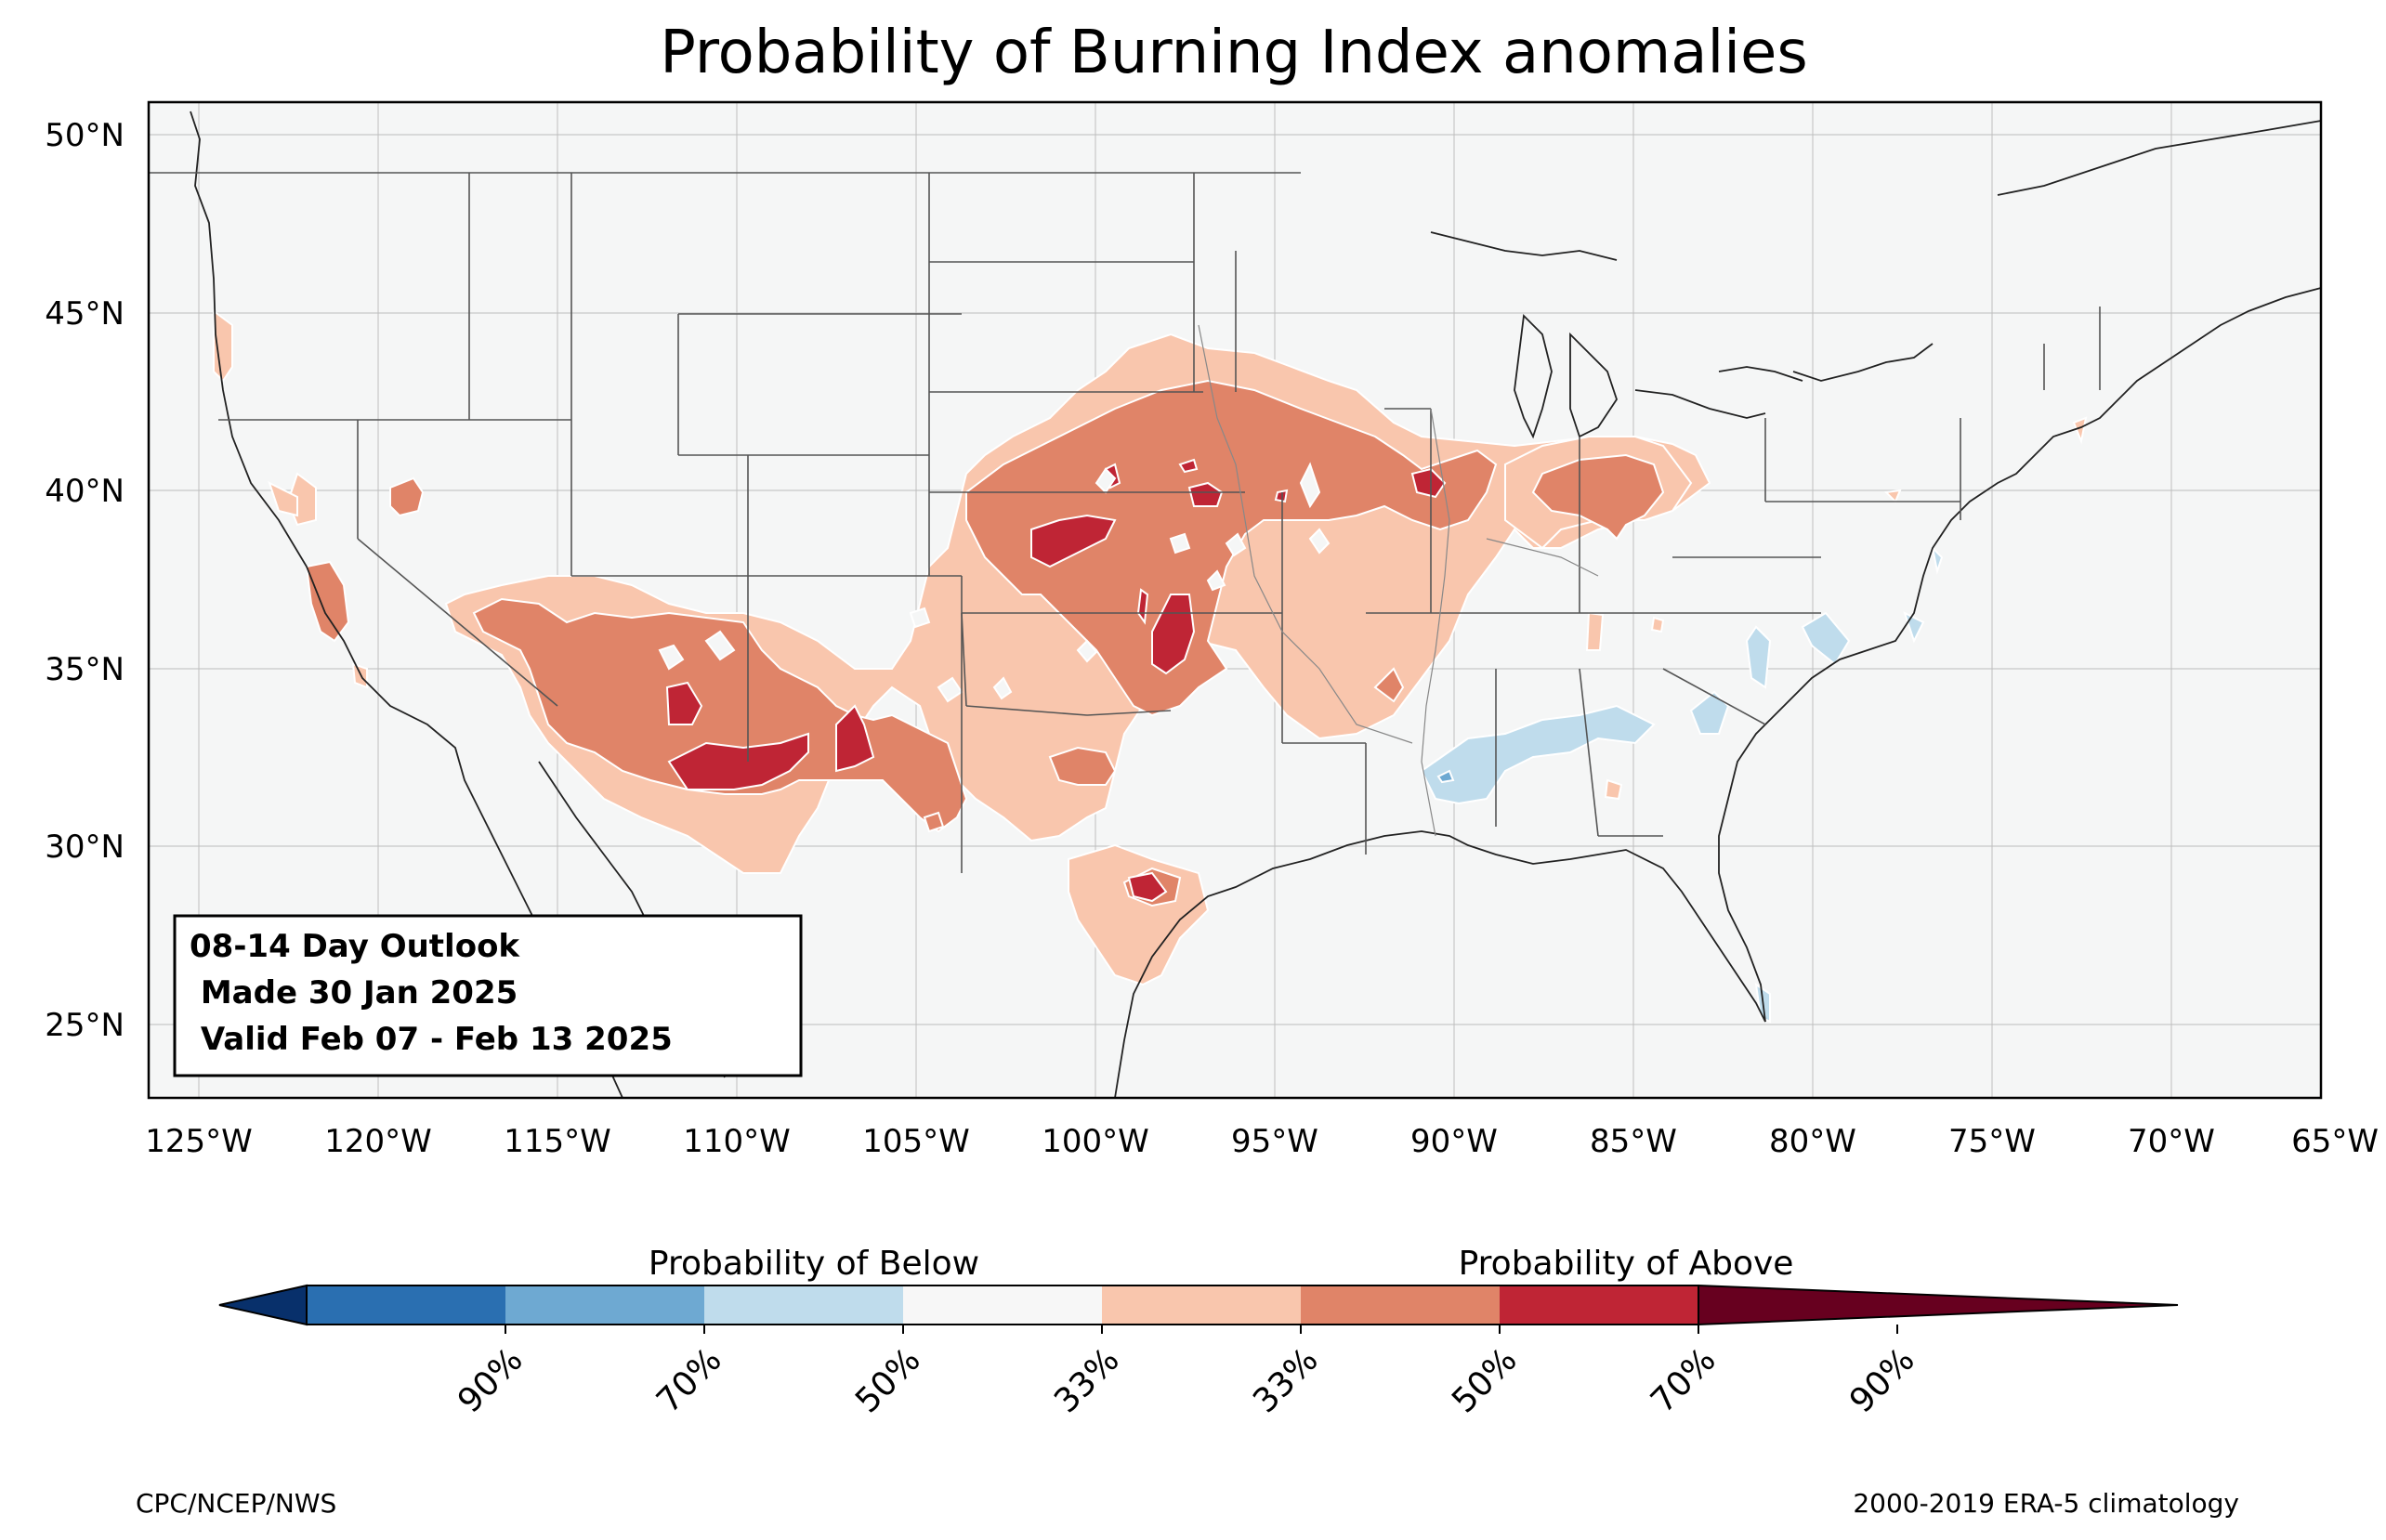  I want to click on above-70-shading, so click(1056, 680).